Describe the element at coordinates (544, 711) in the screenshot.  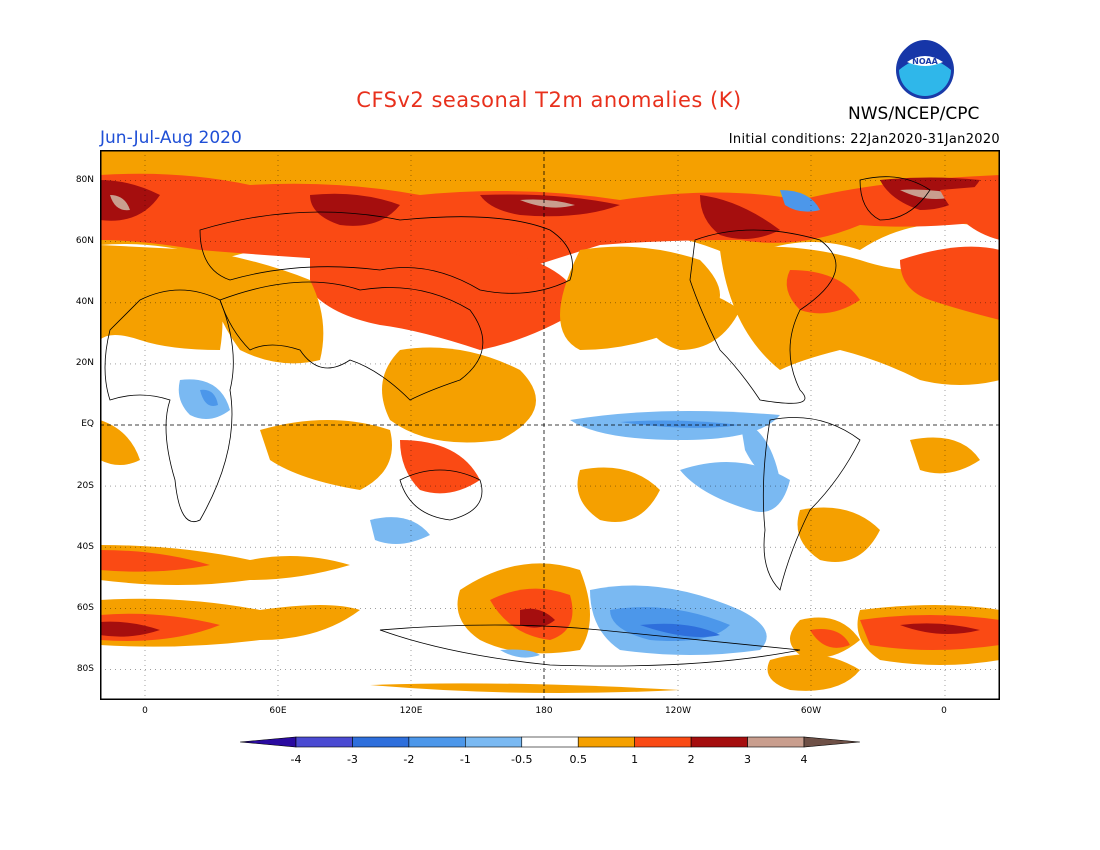
I see `lon-label: 180` at that location.